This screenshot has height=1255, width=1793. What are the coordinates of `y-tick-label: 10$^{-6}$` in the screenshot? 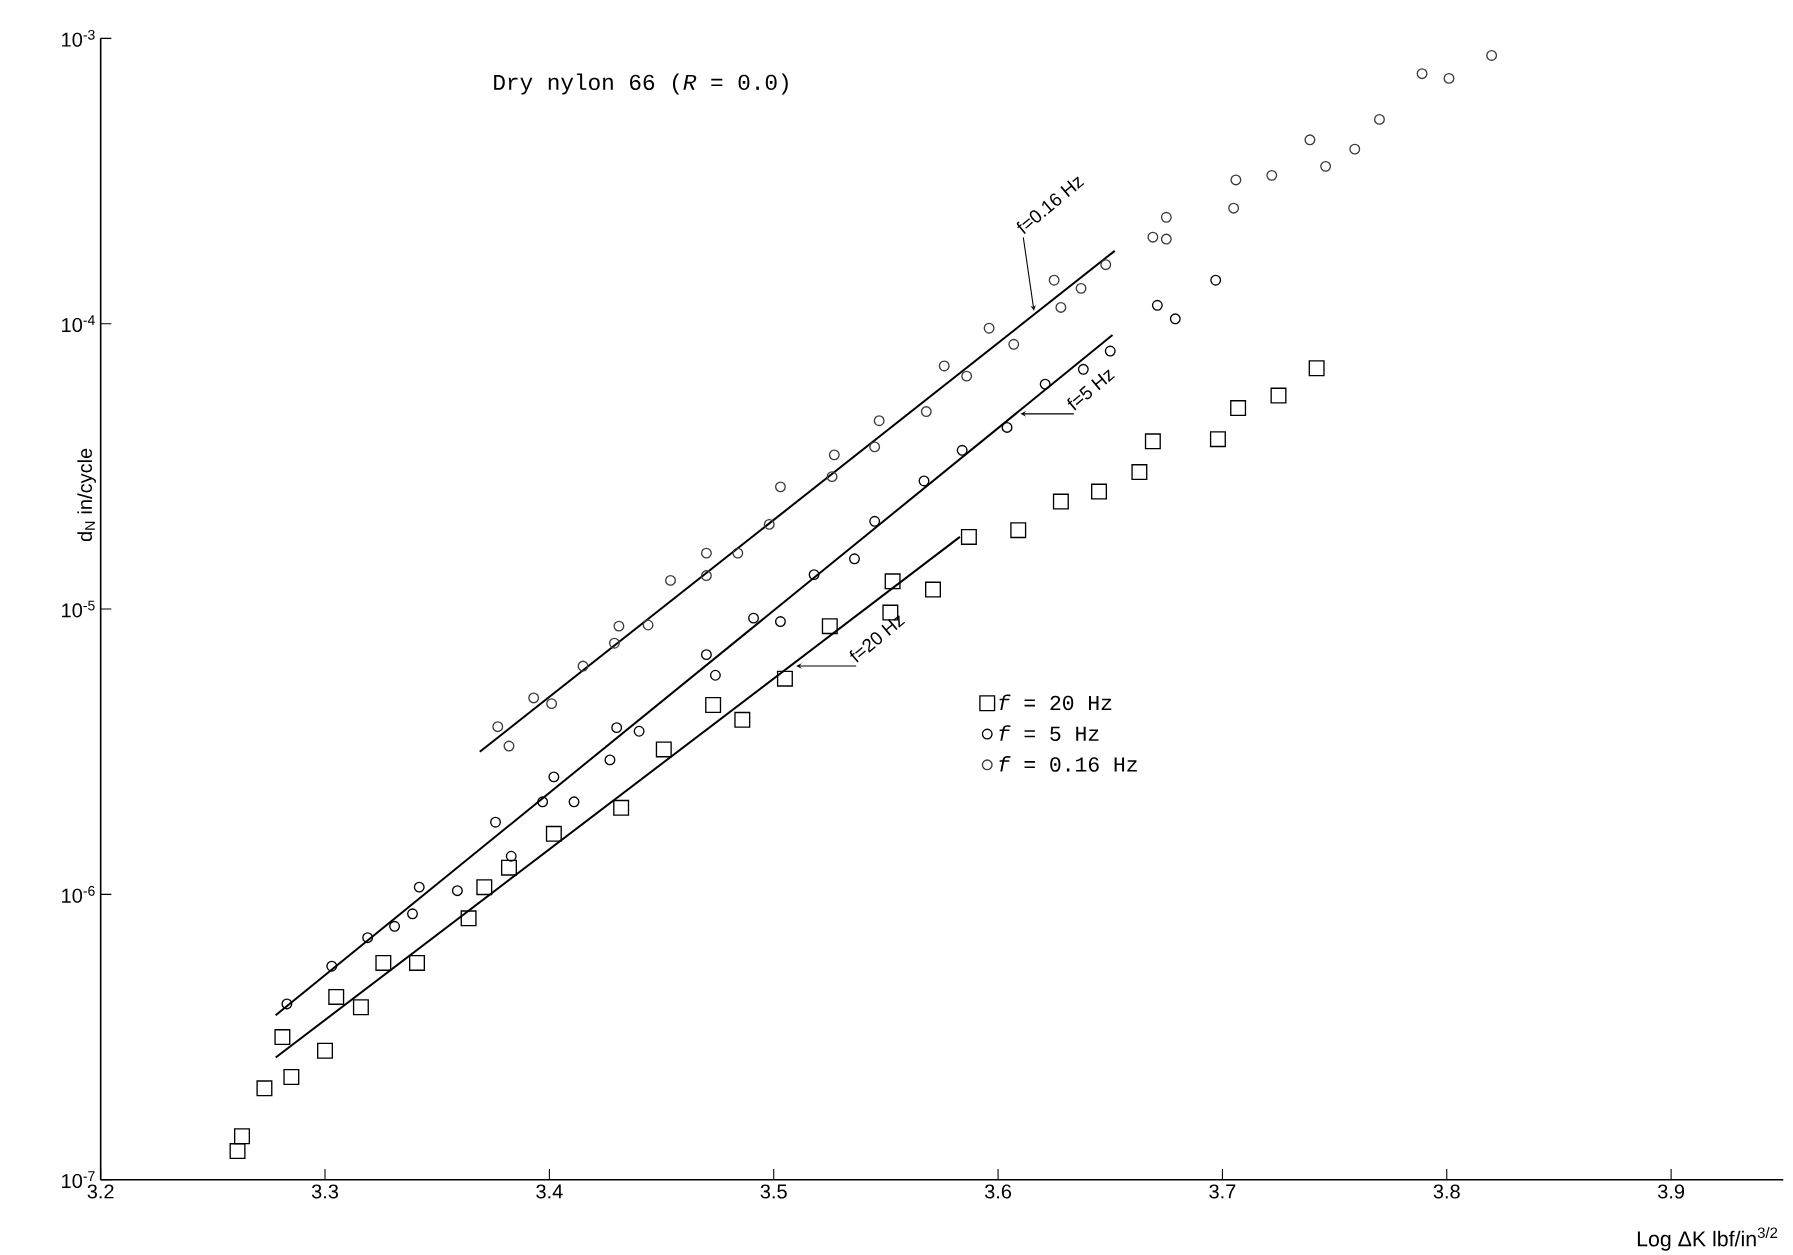 It's located at (78, 894).